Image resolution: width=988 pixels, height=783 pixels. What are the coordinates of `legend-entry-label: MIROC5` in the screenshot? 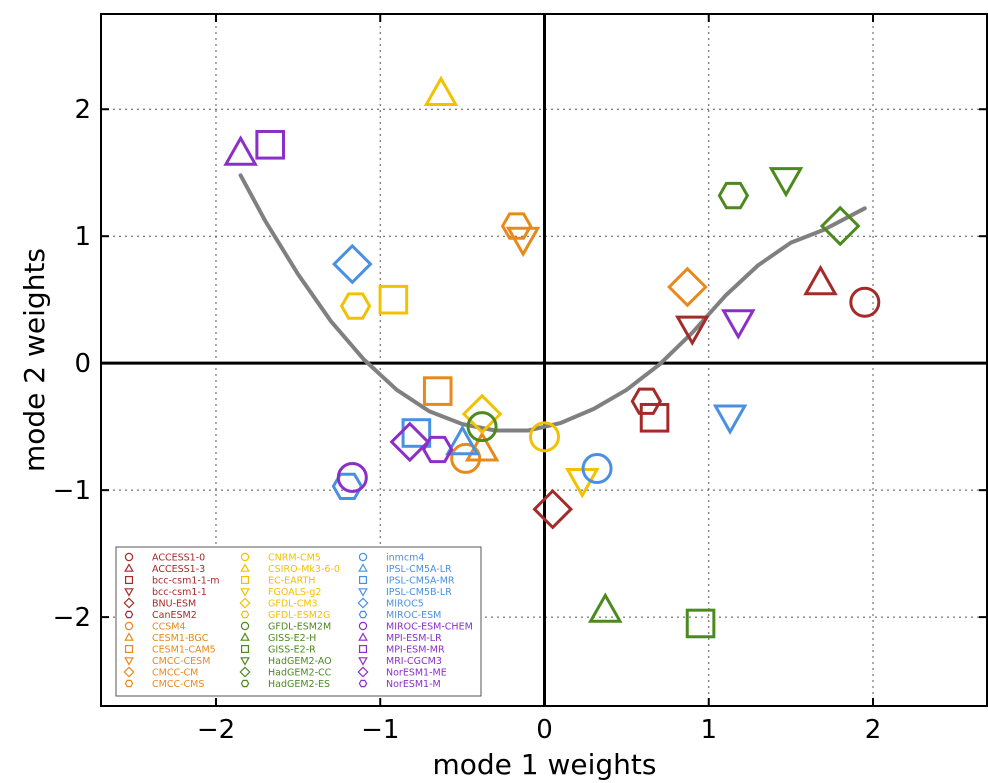 It's located at (405, 604).